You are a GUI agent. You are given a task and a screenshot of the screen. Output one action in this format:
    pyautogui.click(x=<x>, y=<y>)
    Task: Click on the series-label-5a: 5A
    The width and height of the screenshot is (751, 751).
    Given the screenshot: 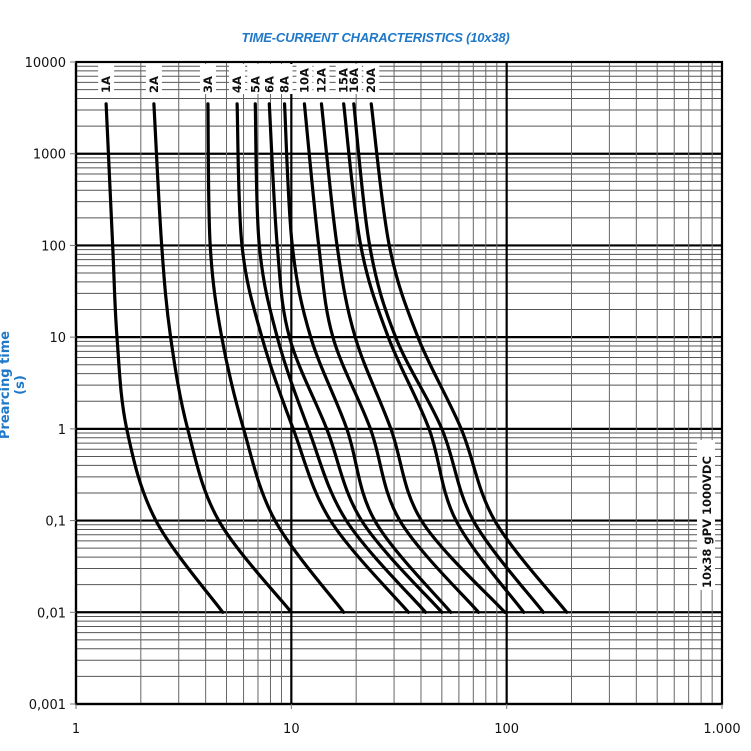 What is the action you would take?
    pyautogui.click(x=255, y=84)
    